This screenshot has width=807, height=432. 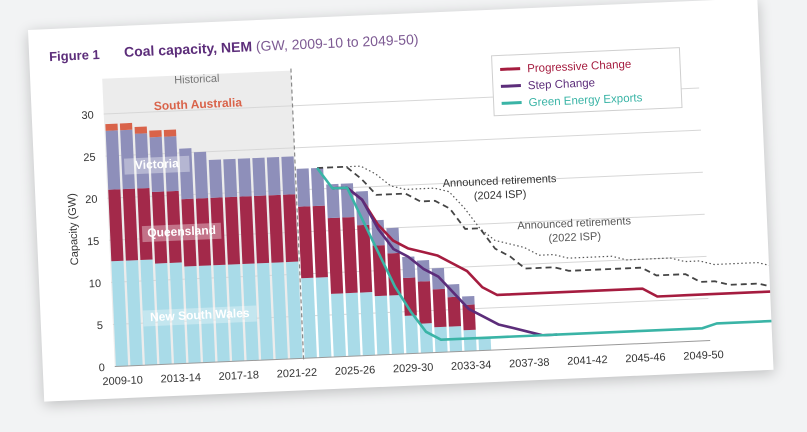 What do you see at coordinates (355, 371) in the screenshot?
I see `x-tick-label: 2025-26` at bounding box center [355, 371].